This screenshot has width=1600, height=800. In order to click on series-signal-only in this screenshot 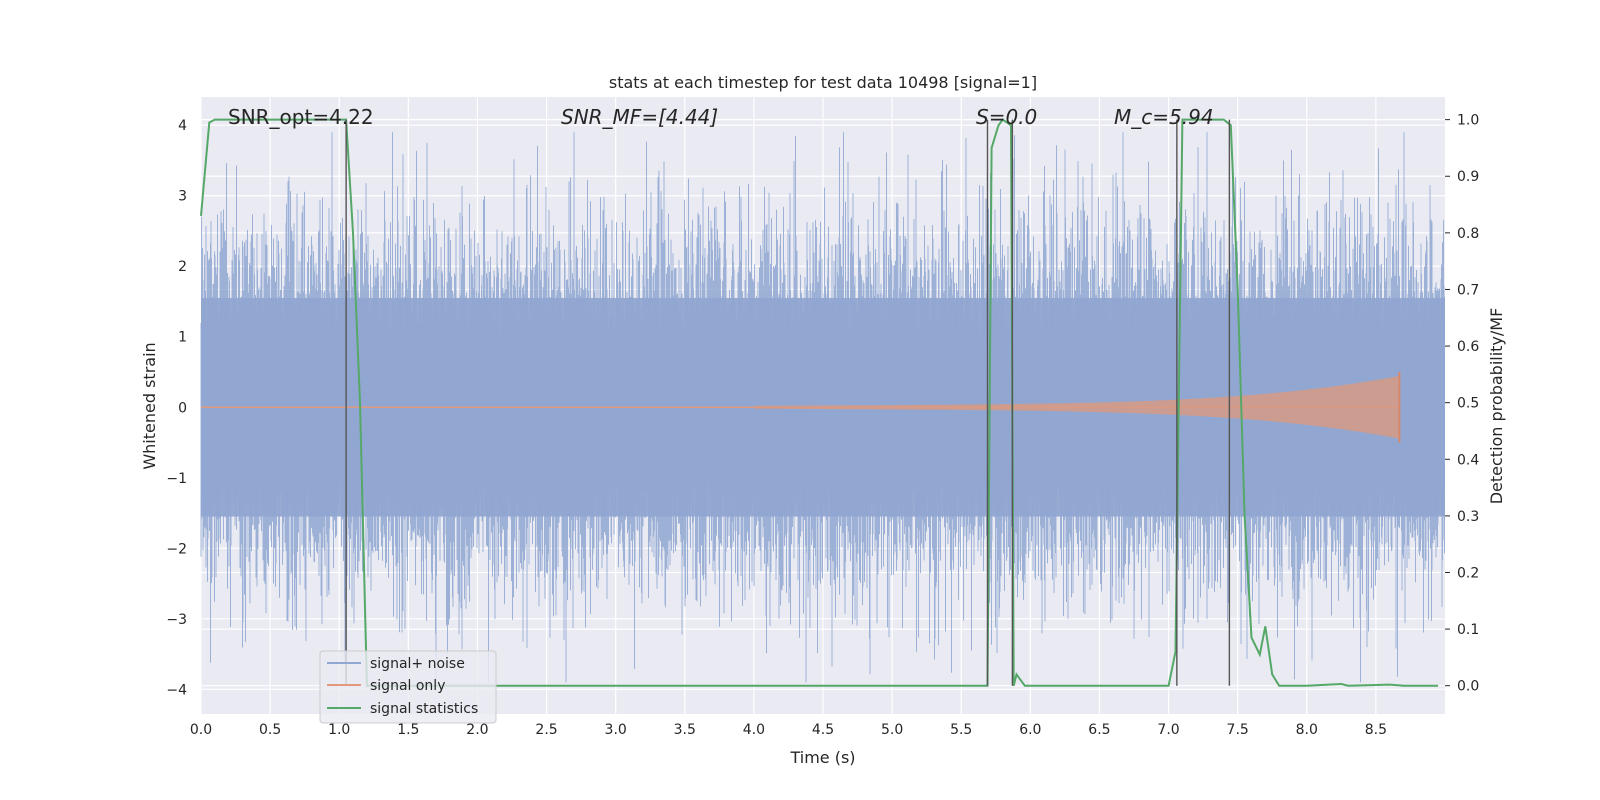, I will do `click(801, 407)`.